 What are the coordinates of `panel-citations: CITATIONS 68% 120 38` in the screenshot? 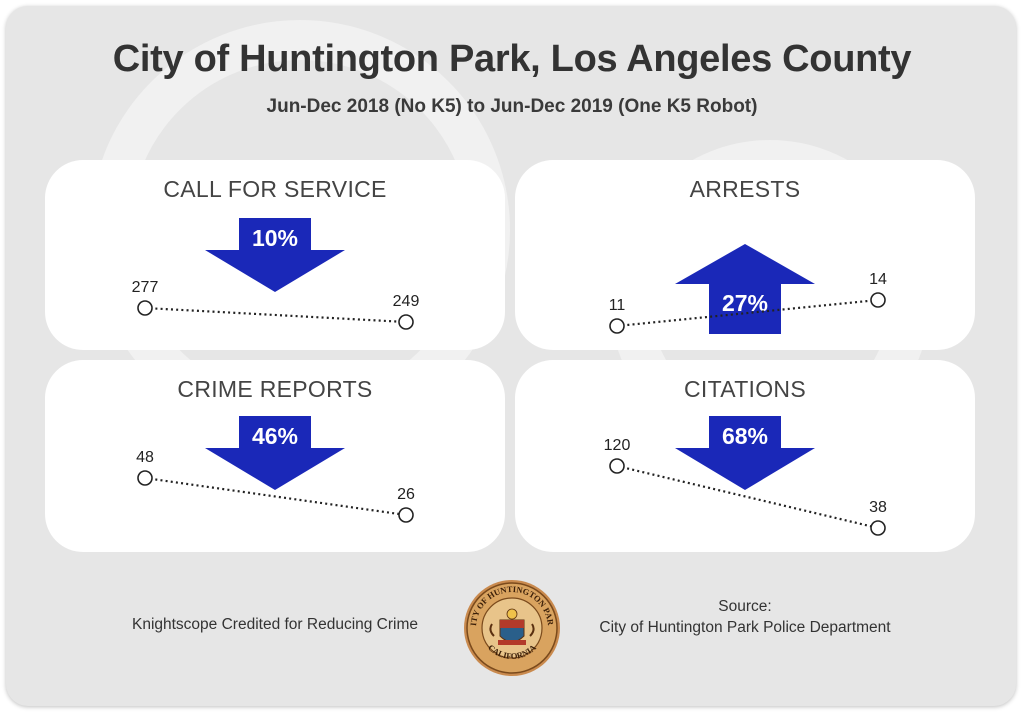 It's located at (745, 456).